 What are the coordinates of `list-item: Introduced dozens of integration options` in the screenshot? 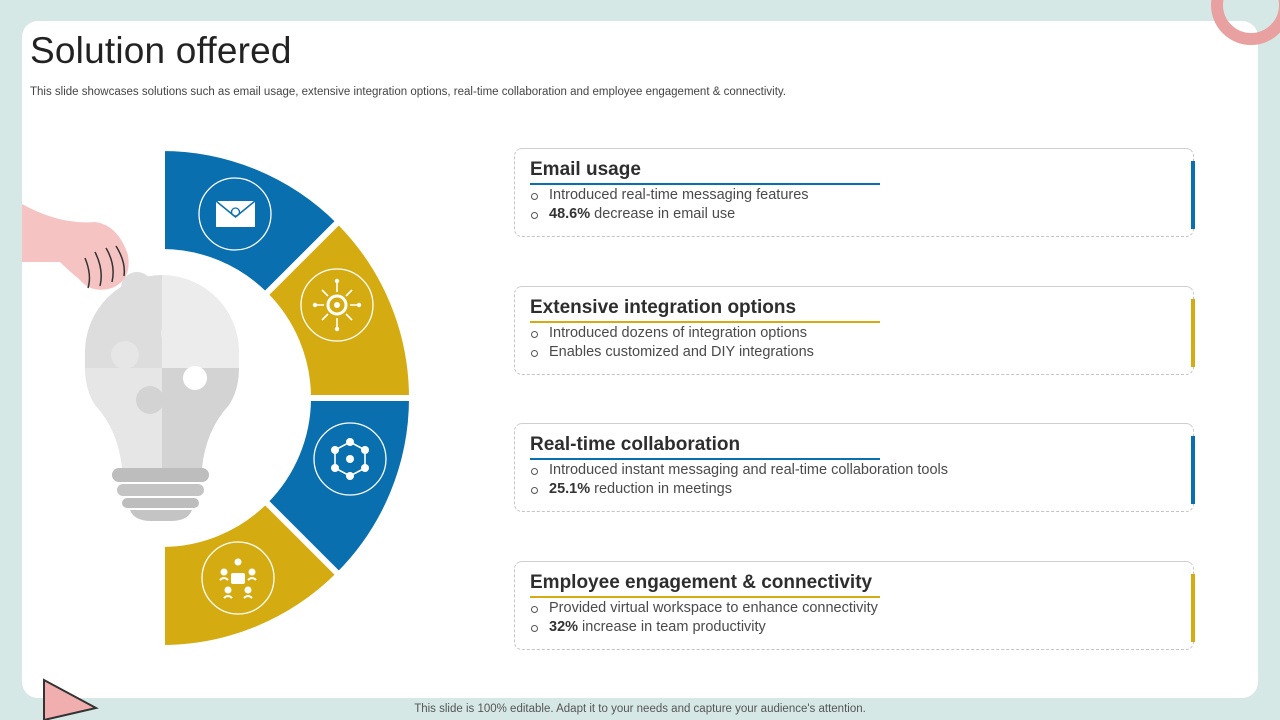 It's located at (672, 333).